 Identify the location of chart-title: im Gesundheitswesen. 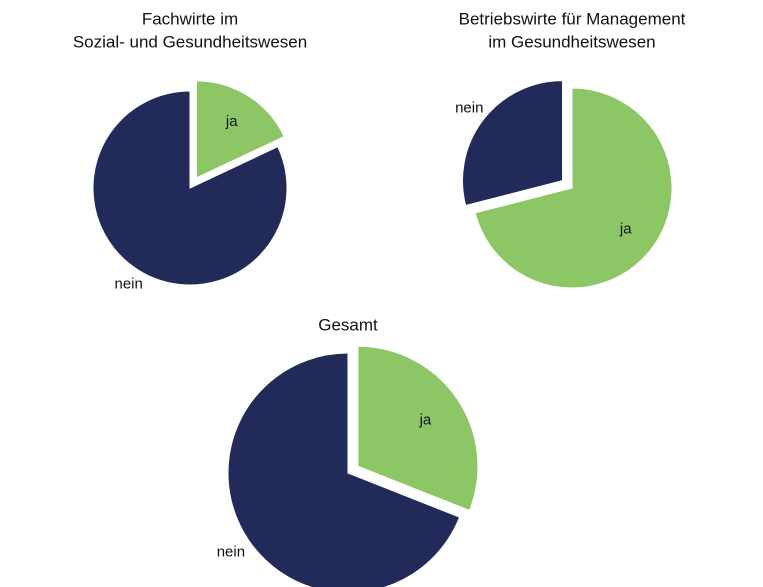
(571, 41).